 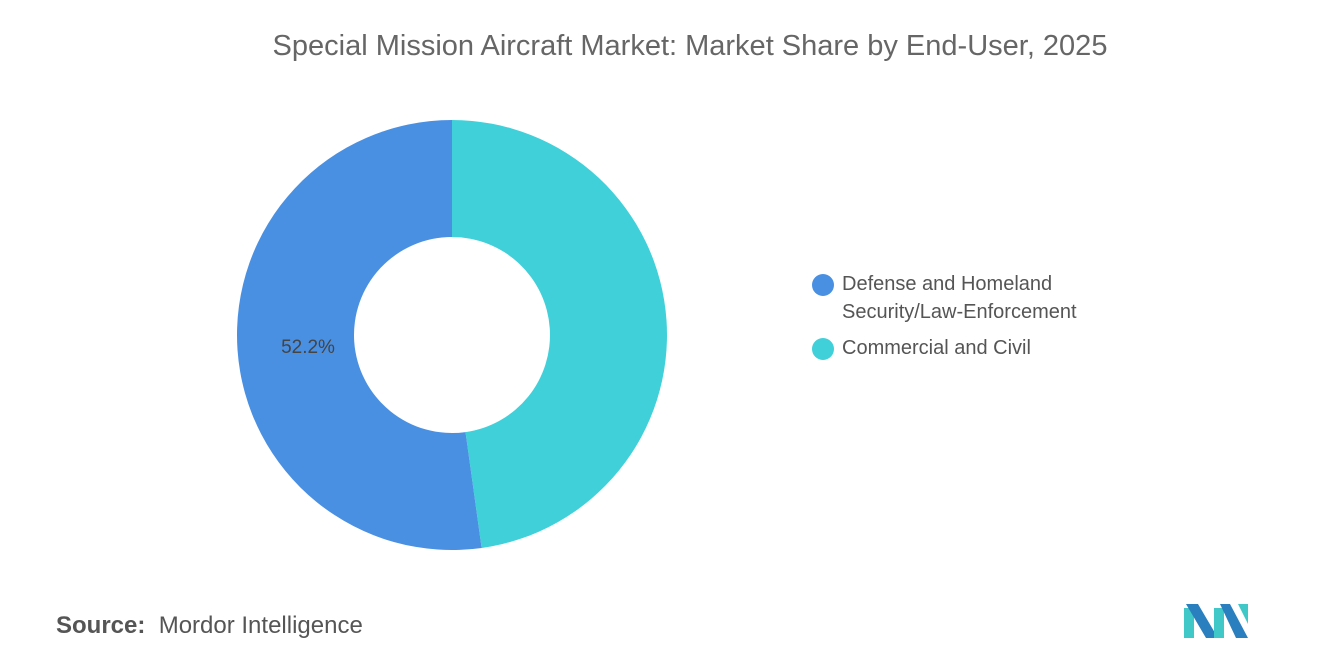 I want to click on source-label: Source:, so click(x=101, y=625).